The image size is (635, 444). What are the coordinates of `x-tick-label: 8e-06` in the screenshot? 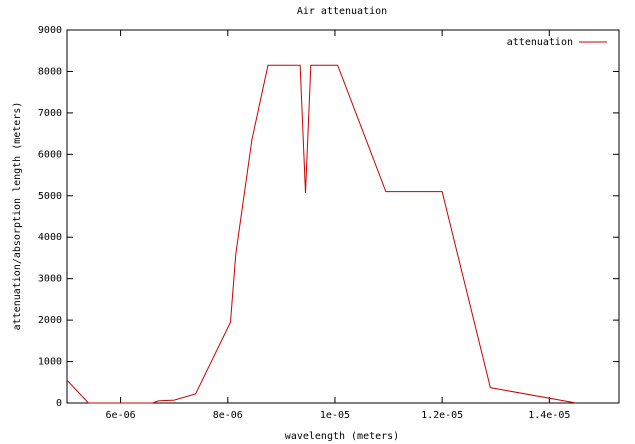 It's located at (228, 415).